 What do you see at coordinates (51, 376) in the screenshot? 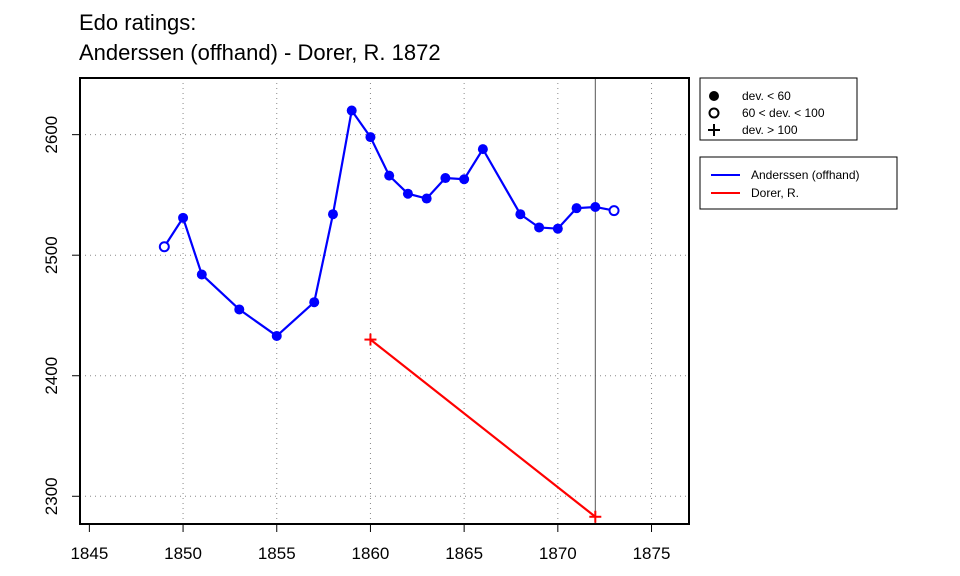
I see `y-tick-label-2400: 2400` at bounding box center [51, 376].